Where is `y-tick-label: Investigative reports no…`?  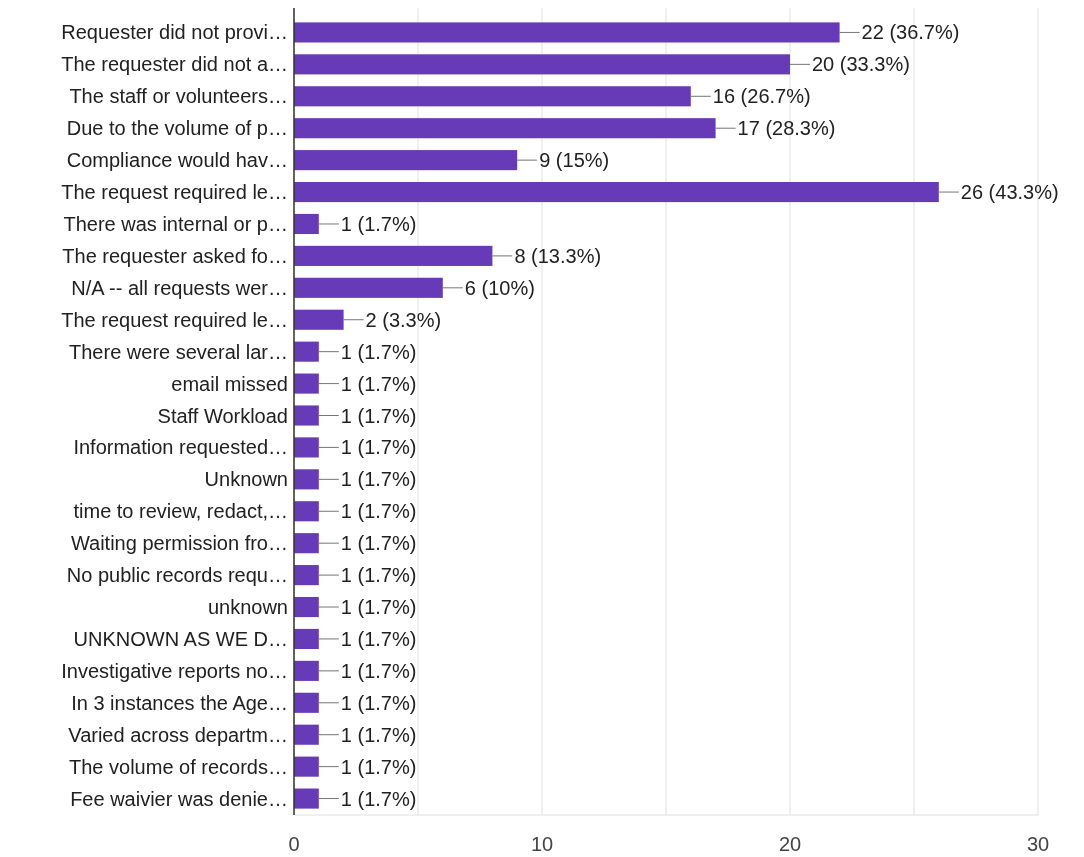
y-tick-label: Investigative reports no… is located at coordinates (174, 670).